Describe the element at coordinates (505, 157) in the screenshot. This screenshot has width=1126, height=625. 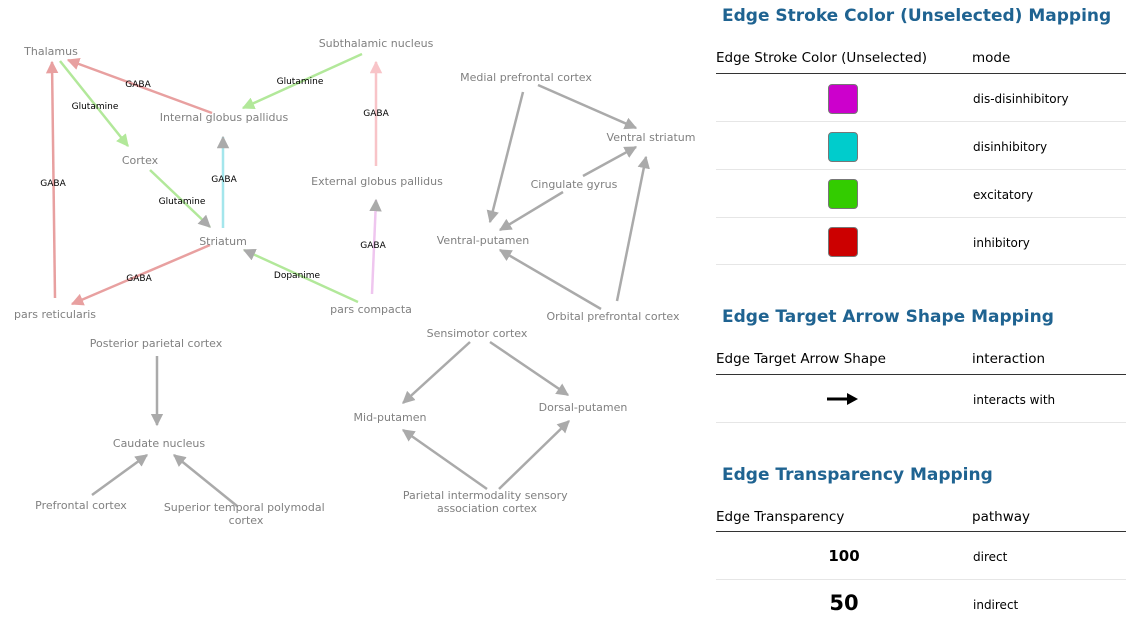
I see `edge-mpfc-vputamen` at that location.